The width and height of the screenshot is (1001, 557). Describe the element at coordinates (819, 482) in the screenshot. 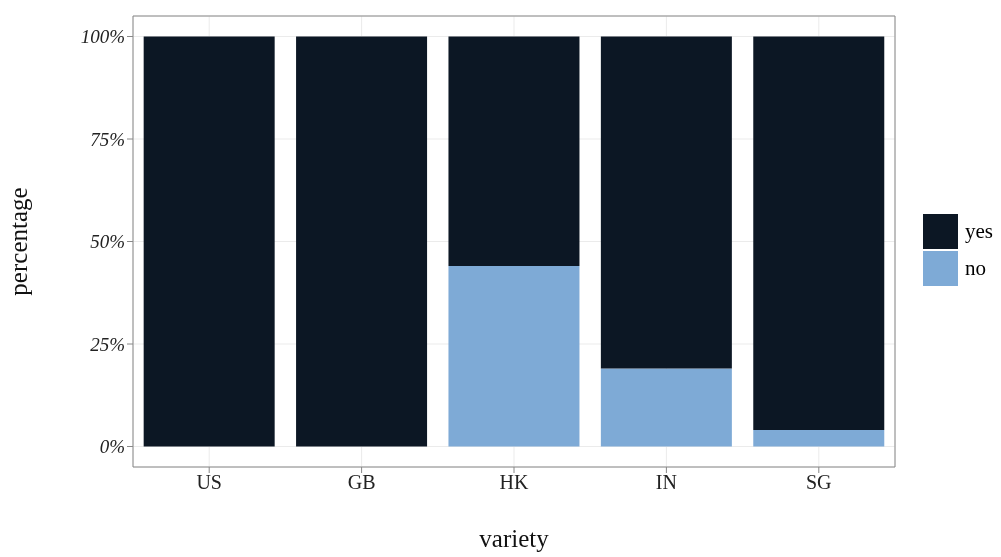

I see `x-tick-label: SG` at that location.